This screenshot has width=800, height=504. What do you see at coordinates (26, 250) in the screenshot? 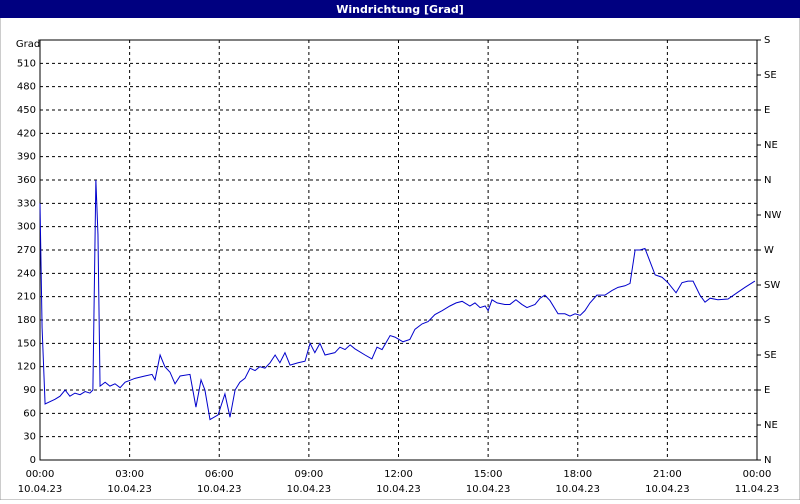
I see `y-tick-label: 270` at bounding box center [26, 250].